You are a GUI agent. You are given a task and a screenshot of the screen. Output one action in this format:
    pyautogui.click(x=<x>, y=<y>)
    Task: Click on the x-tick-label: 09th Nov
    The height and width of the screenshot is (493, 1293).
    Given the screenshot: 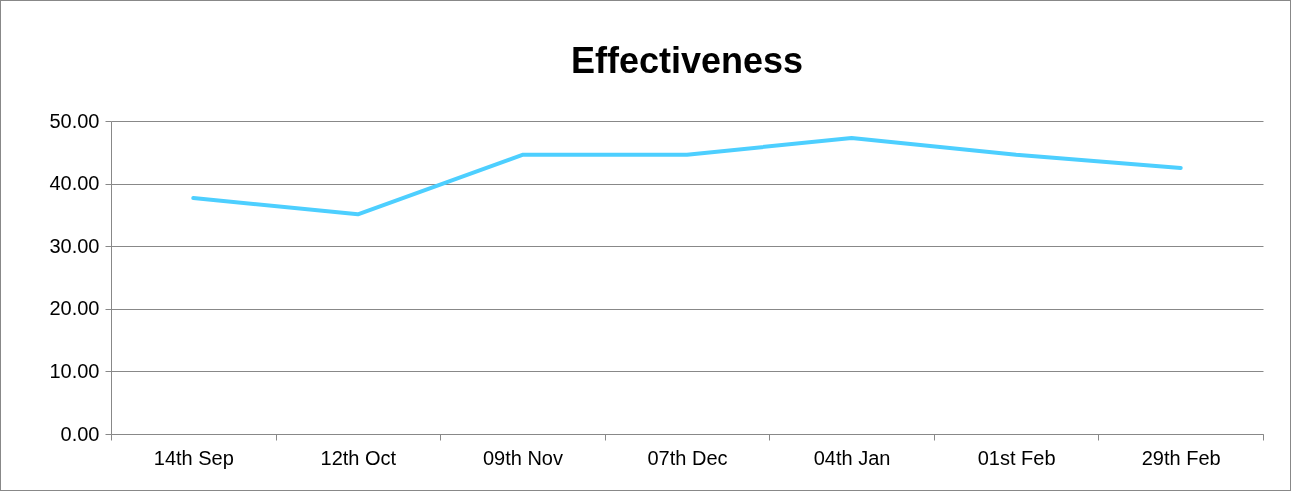 What is the action you would take?
    pyautogui.click(x=522, y=457)
    